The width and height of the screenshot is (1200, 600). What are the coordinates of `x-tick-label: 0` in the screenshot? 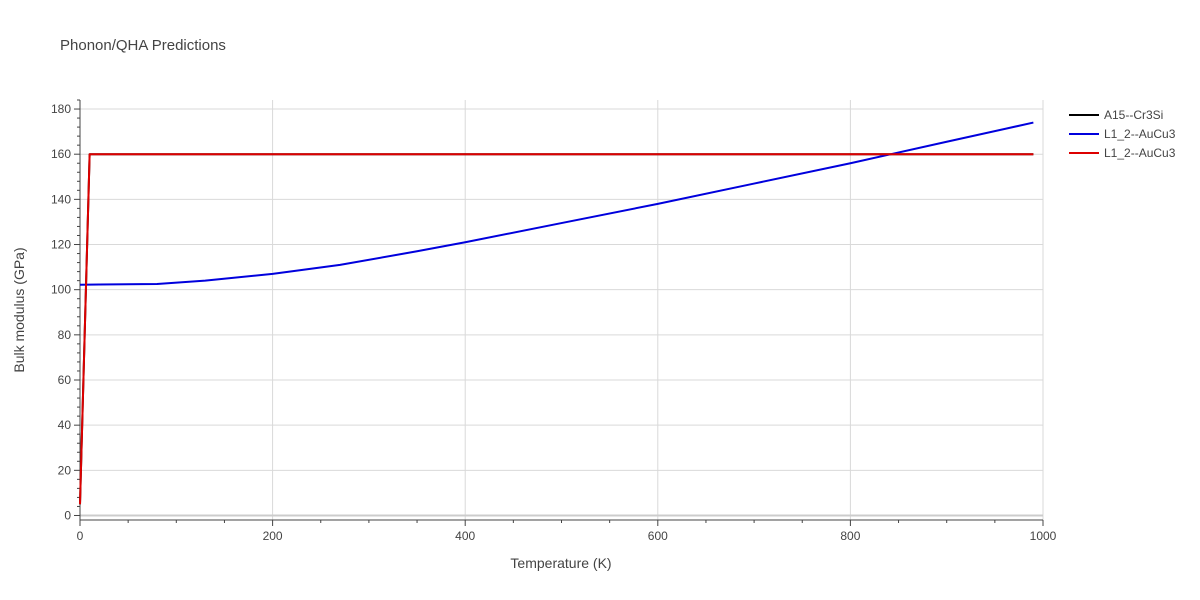 It's located at (80, 536).